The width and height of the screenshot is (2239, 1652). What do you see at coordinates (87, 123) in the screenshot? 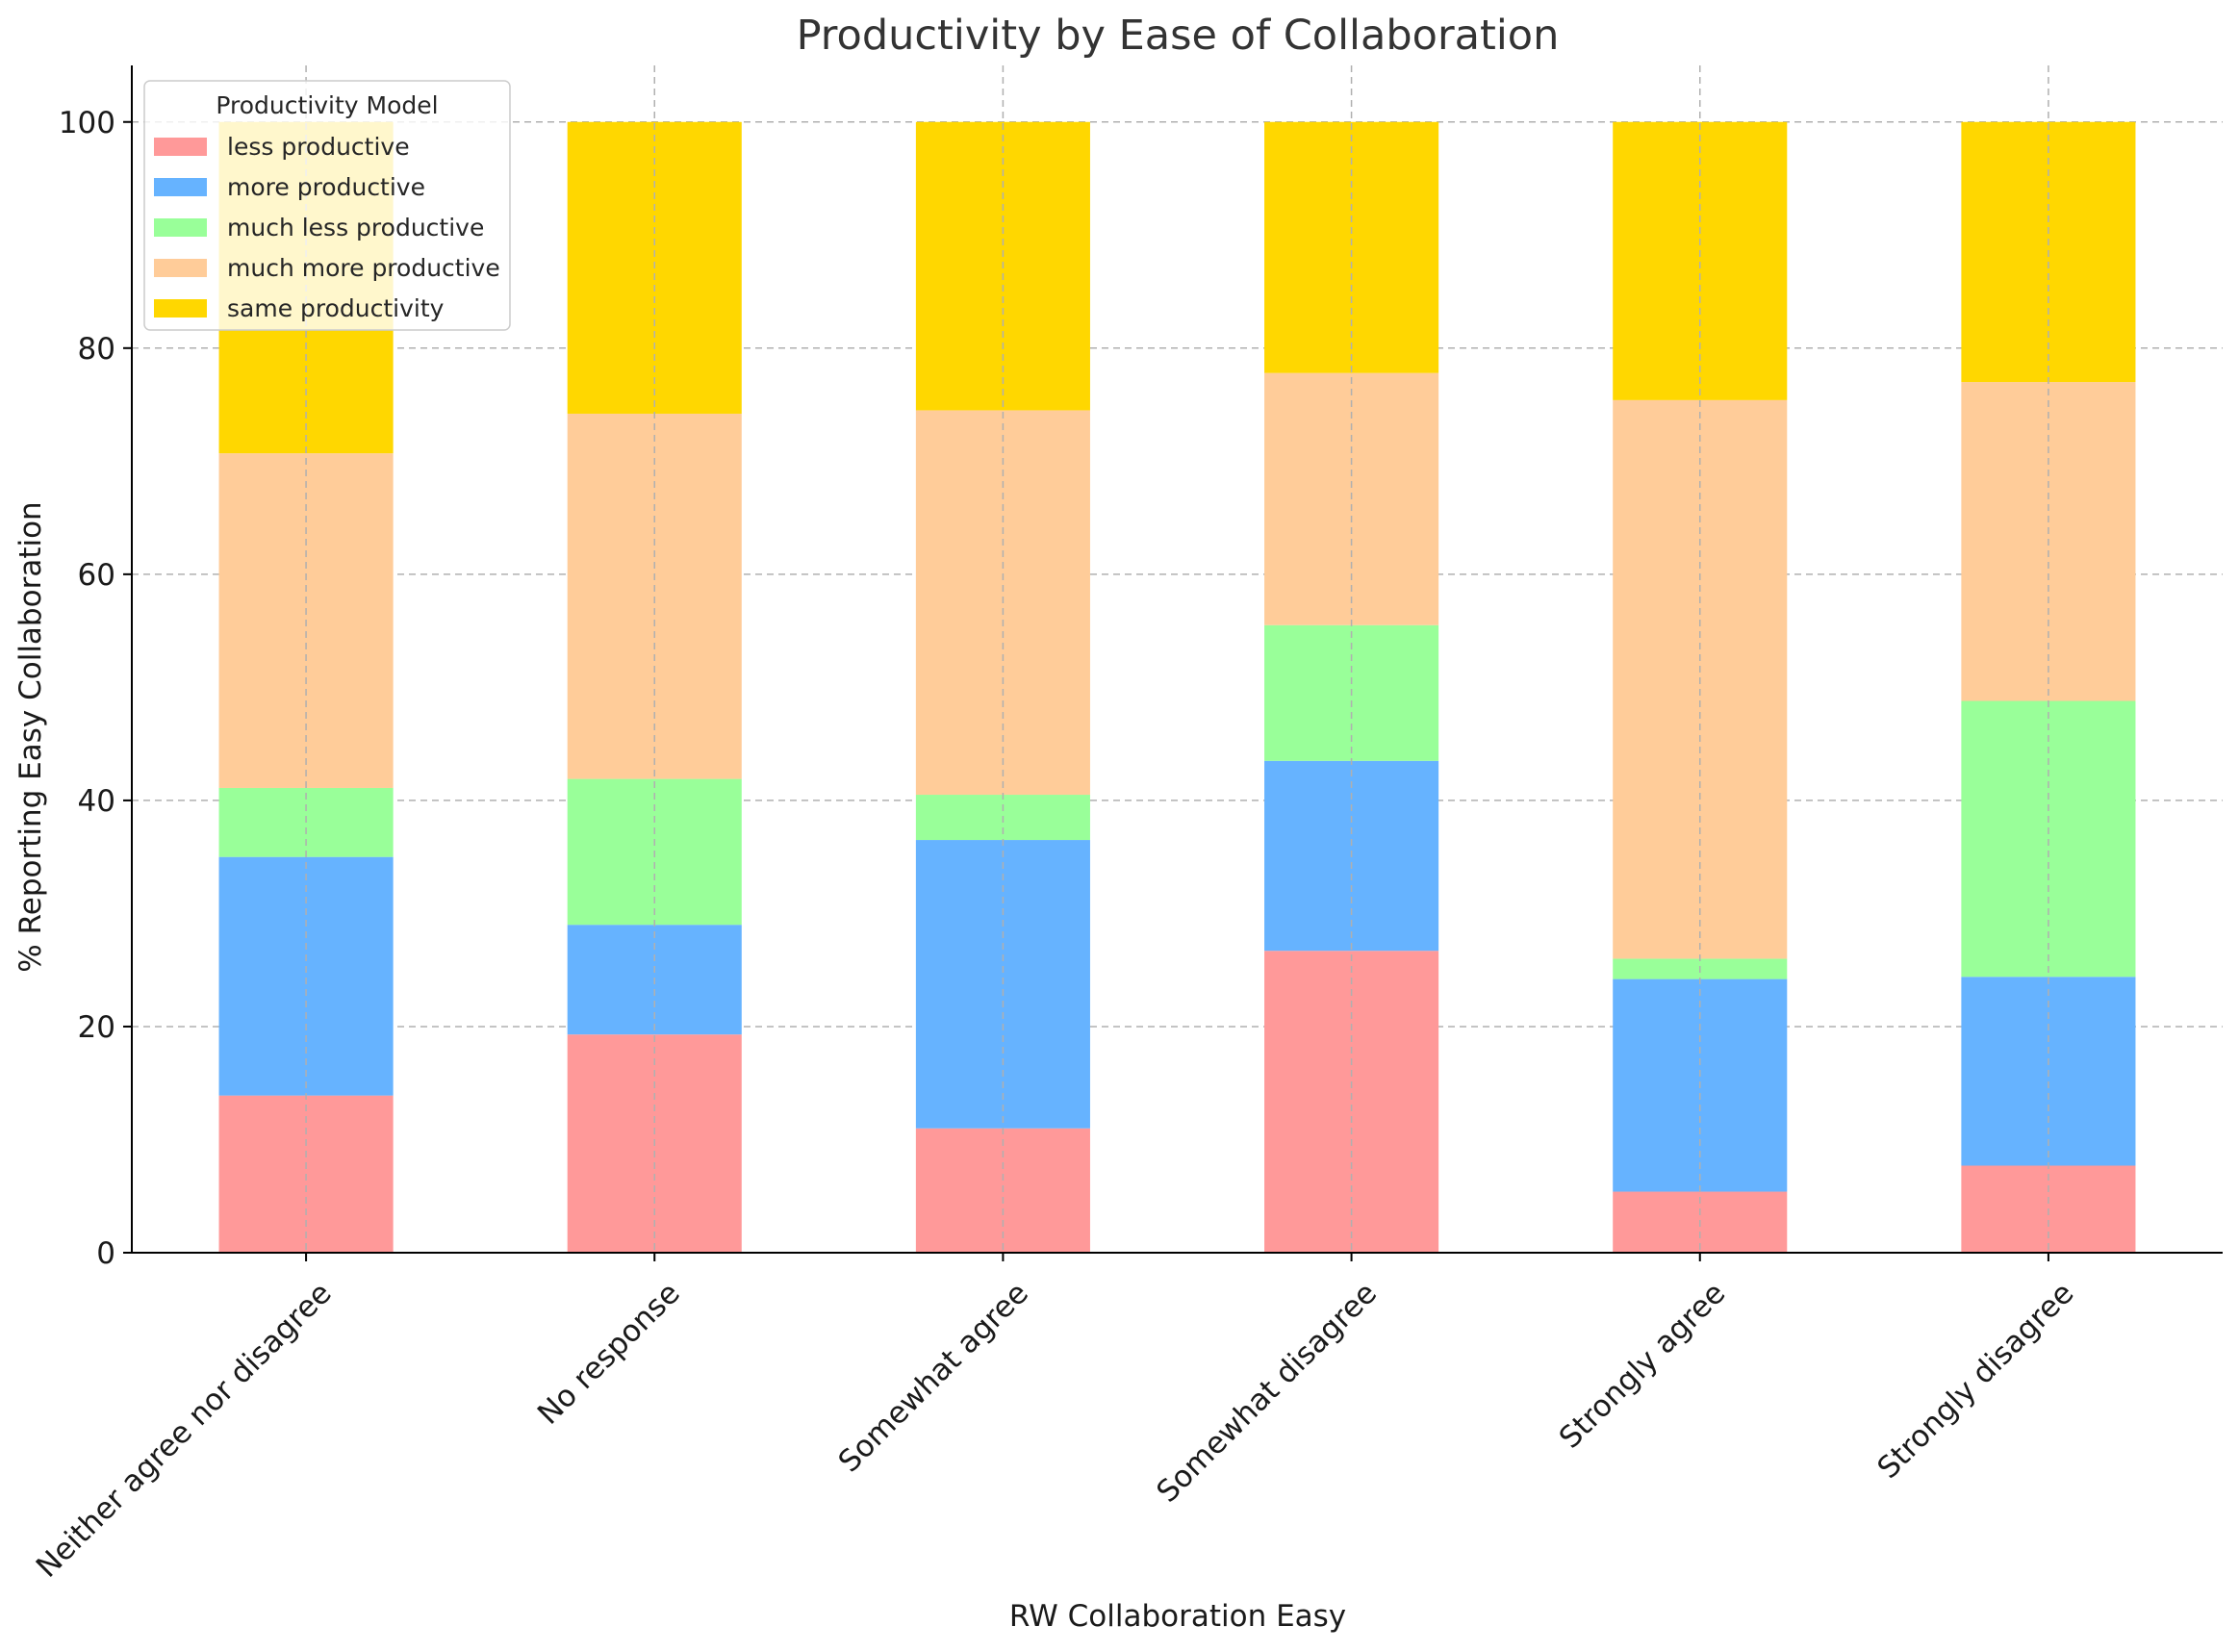
I see `y-tick-label: 100` at bounding box center [87, 123].